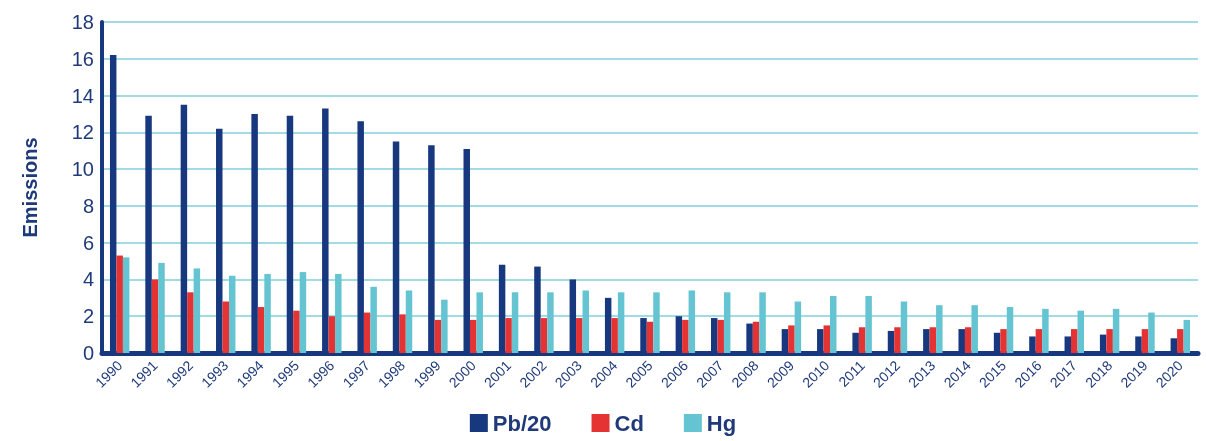 The height and width of the screenshot is (441, 1206). What do you see at coordinates (82, 58) in the screenshot?
I see `y-tick-label: 16` at bounding box center [82, 58].